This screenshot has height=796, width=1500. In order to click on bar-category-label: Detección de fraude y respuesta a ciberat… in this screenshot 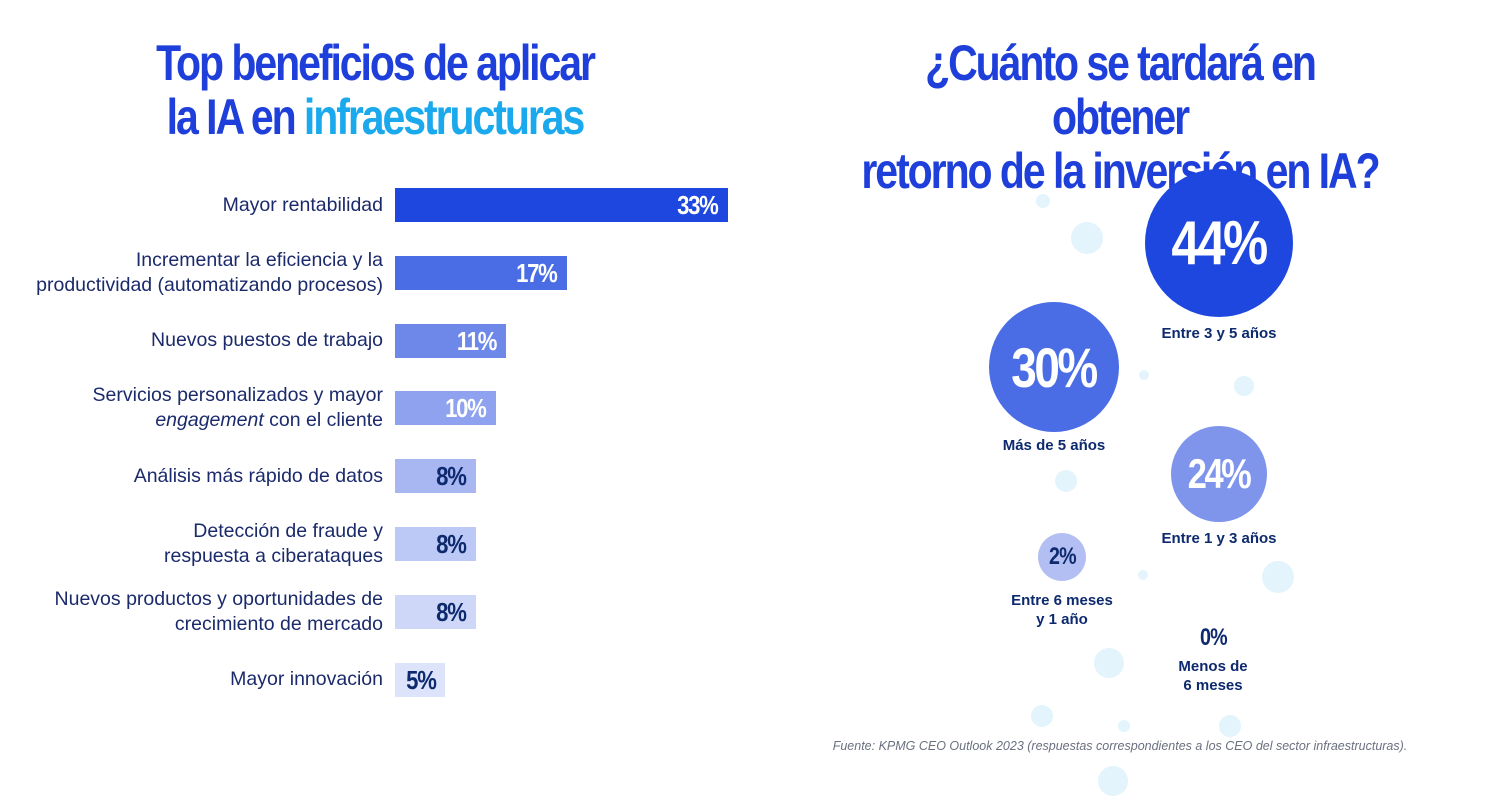, I will do `click(193, 544)`.